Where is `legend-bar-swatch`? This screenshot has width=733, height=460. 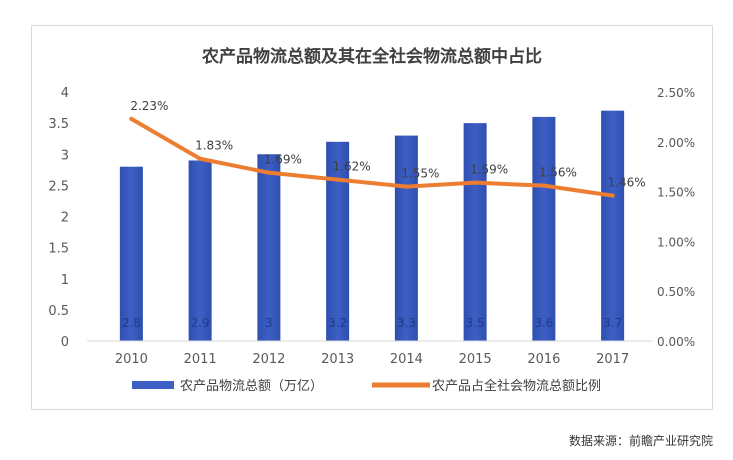 legend-bar-swatch is located at coordinates (153, 385).